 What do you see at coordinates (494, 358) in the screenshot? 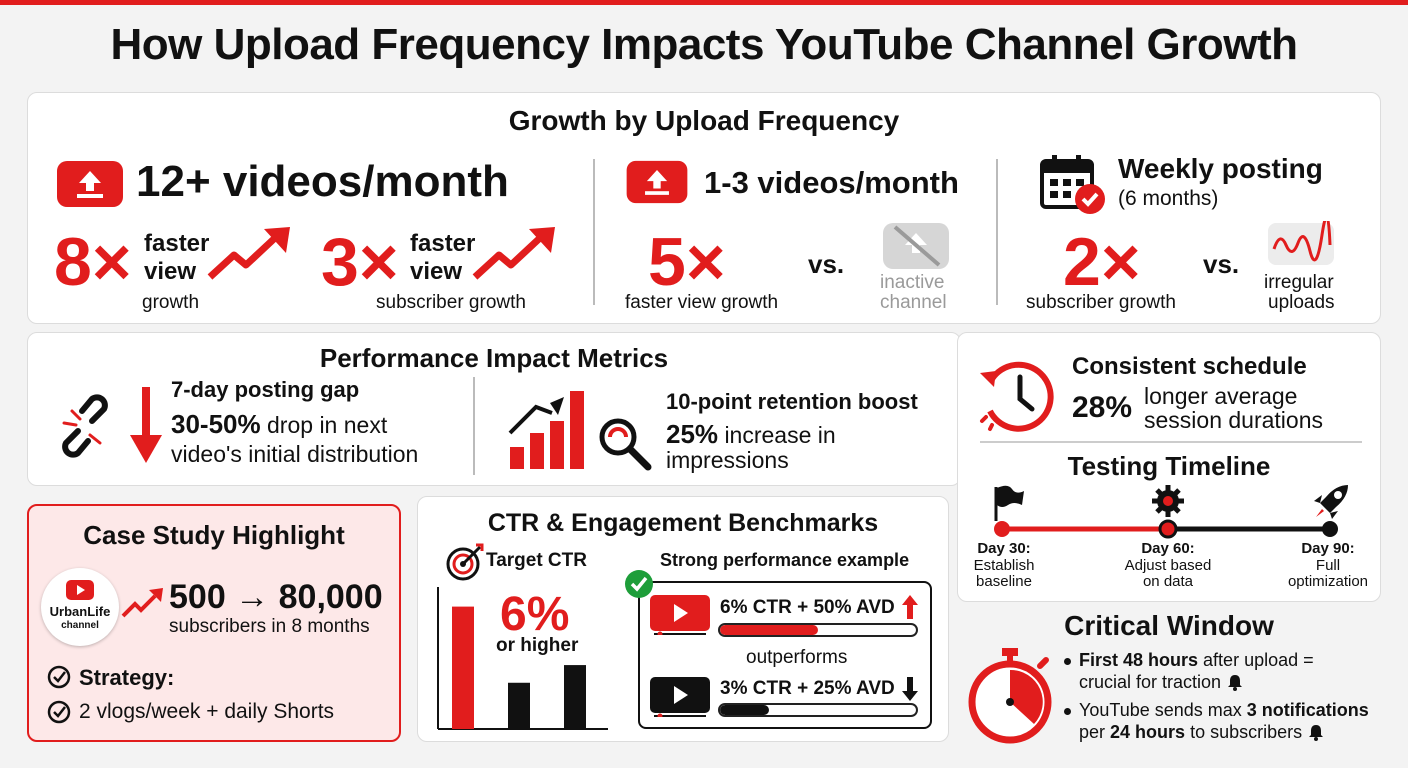
I see `performance-title: Performance Impact Metrics` at bounding box center [494, 358].